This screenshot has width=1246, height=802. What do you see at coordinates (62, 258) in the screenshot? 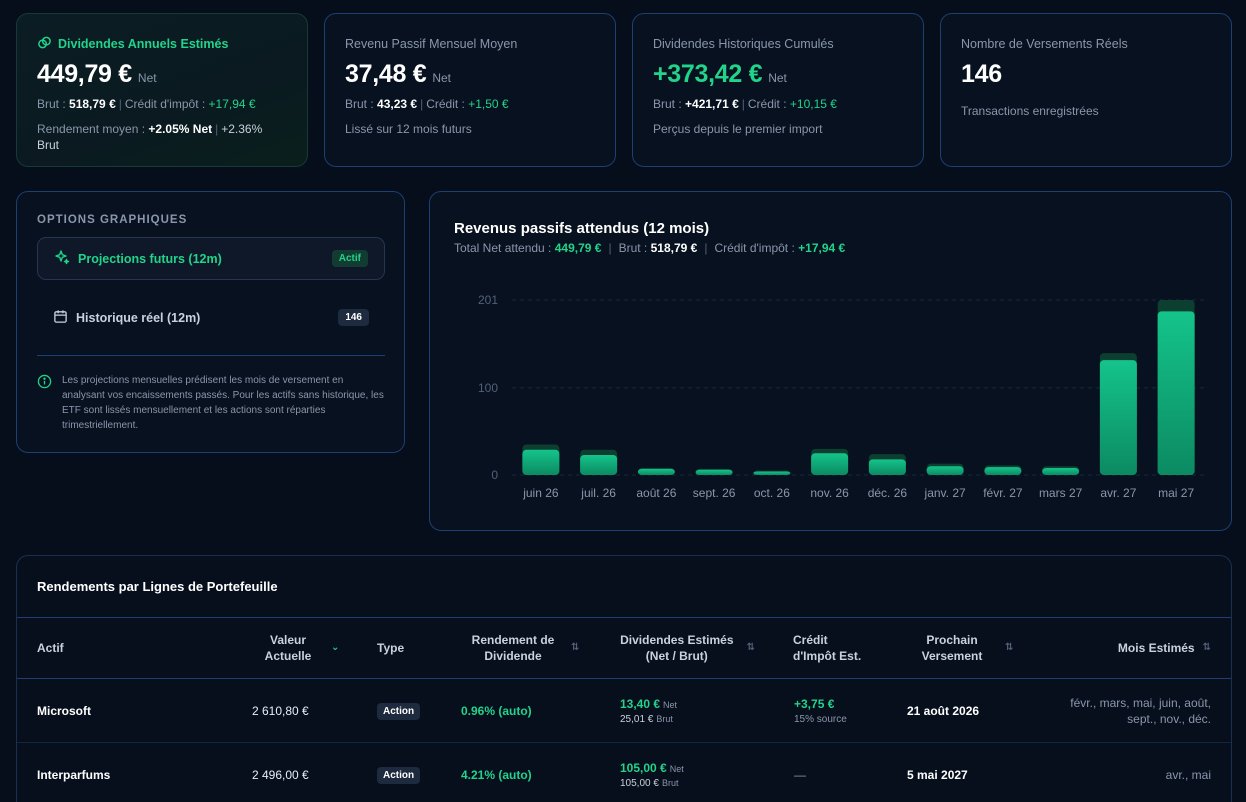
I see `sparkles-icon` at bounding box center [62, 258].